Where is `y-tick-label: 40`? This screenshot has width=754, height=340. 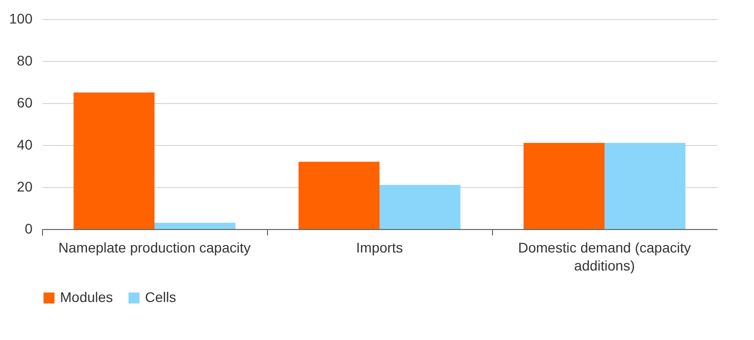 y-tick-label: 40 is located at coordinates (24, 144).